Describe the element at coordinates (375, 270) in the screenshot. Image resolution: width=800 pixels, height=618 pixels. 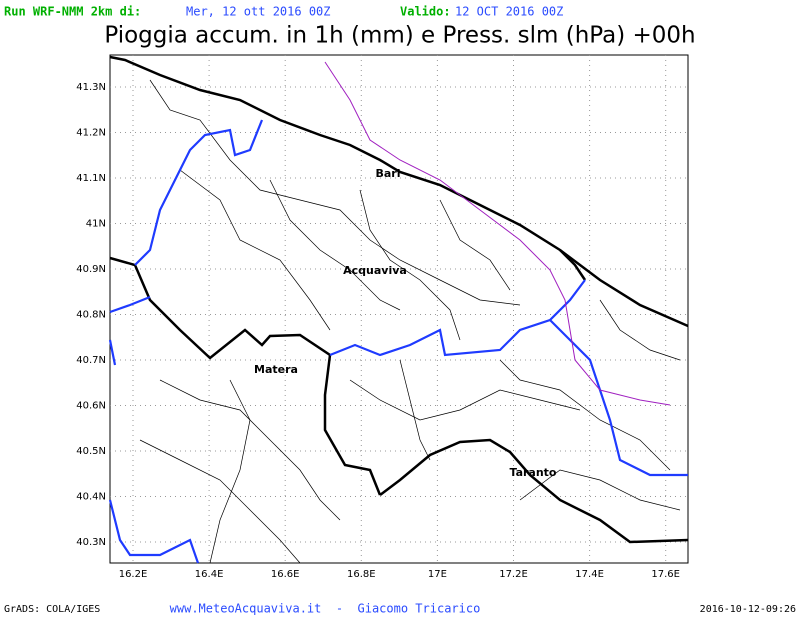
I see `place-label: Acquaviva` at that location.